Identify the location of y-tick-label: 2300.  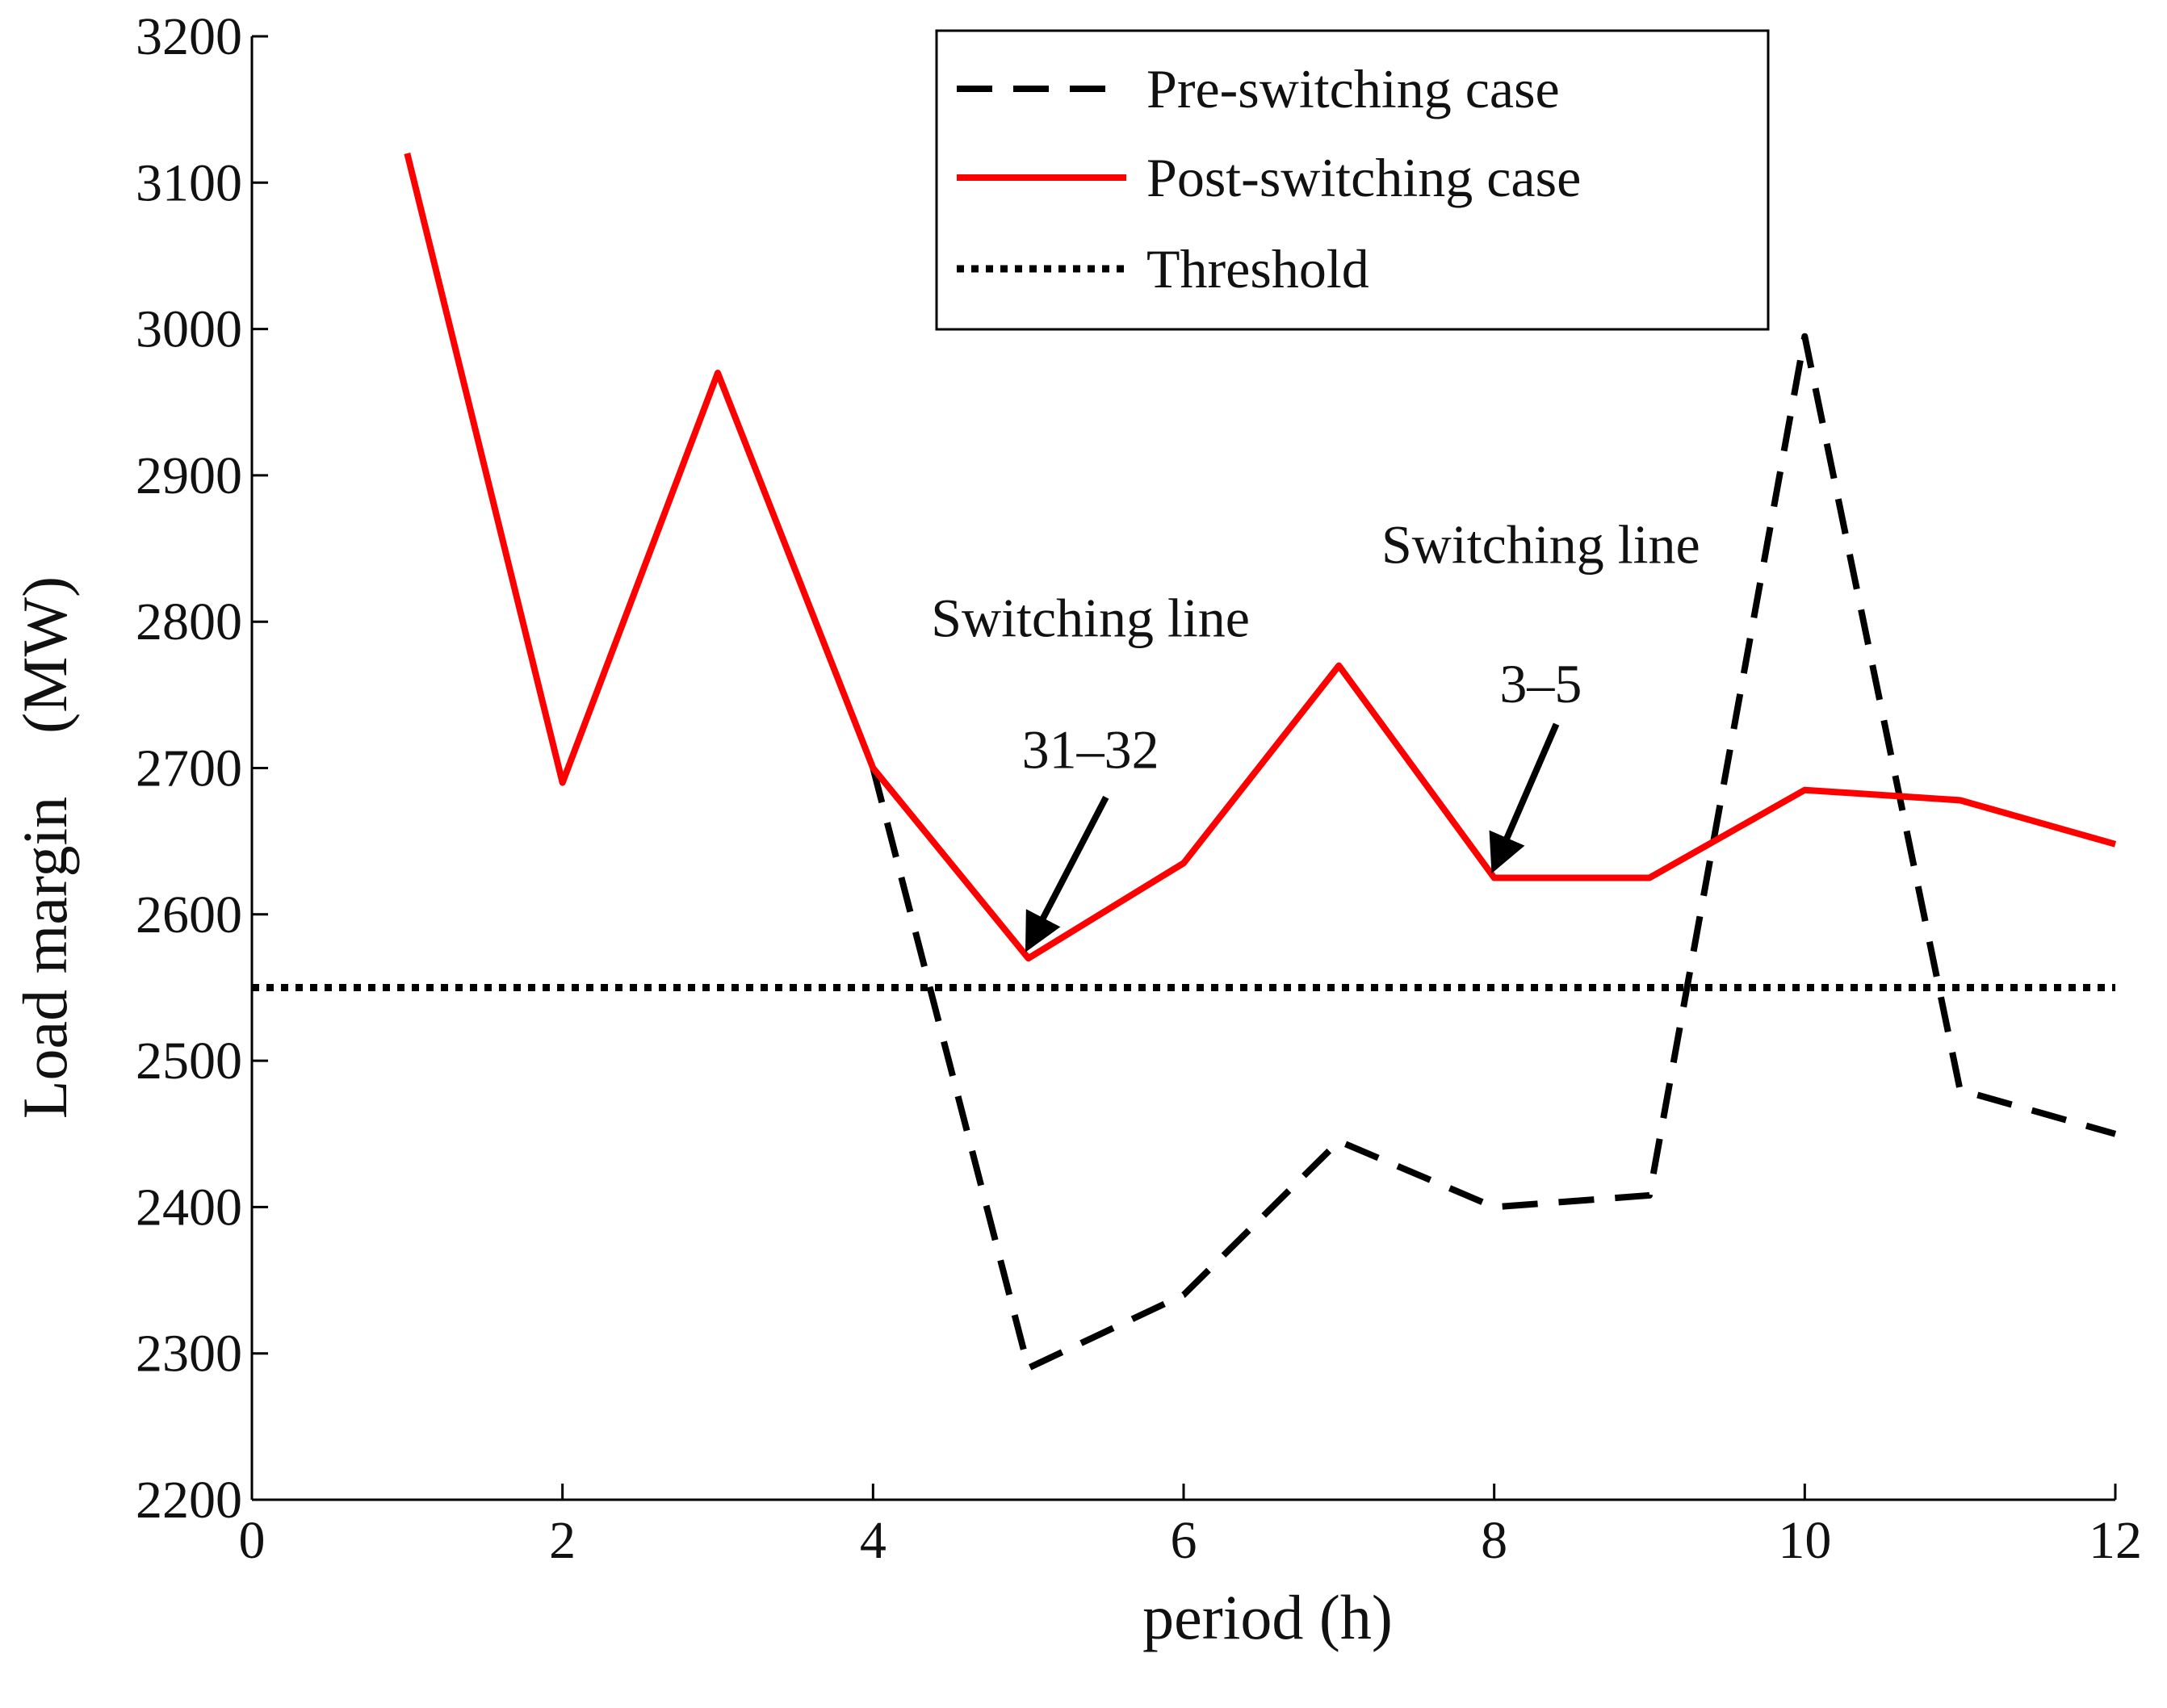
(189, 1354).